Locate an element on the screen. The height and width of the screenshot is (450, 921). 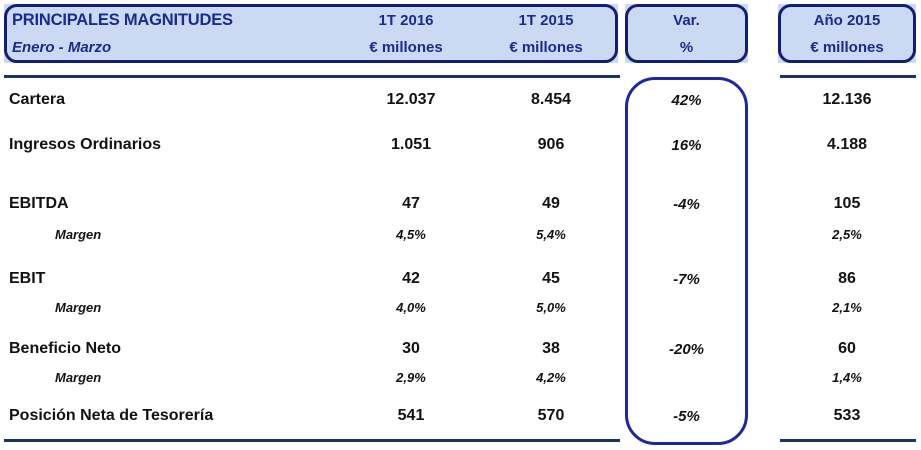
table-row-ebit-margen: Margen 4,0% 5,0% 2,1% is located at coordinates (460, 307).